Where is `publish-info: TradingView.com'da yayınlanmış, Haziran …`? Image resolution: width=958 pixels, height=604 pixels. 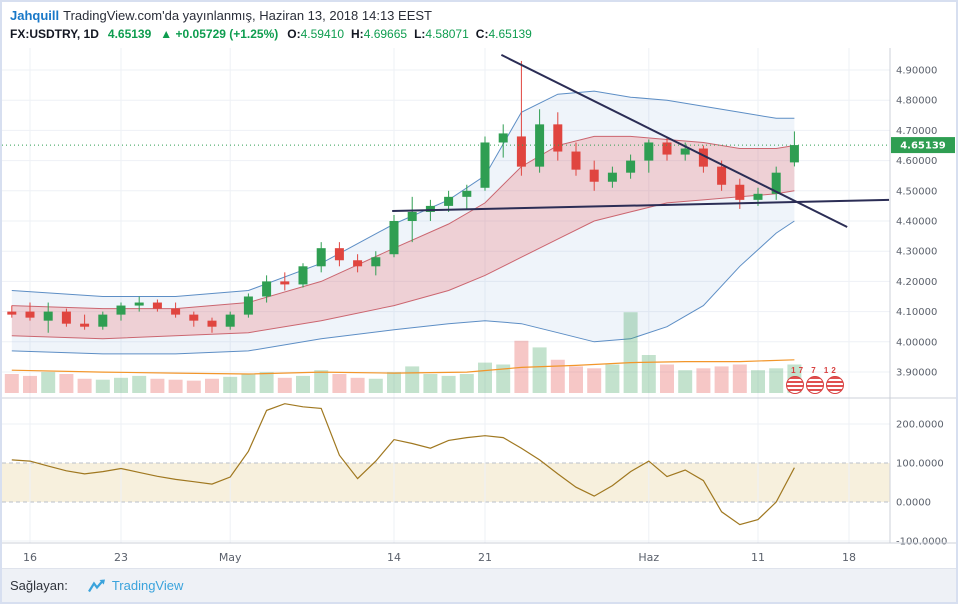
publish-info: TradingView.com'da yayınlanmış, Haziran … is located at coordinates (247, 15).